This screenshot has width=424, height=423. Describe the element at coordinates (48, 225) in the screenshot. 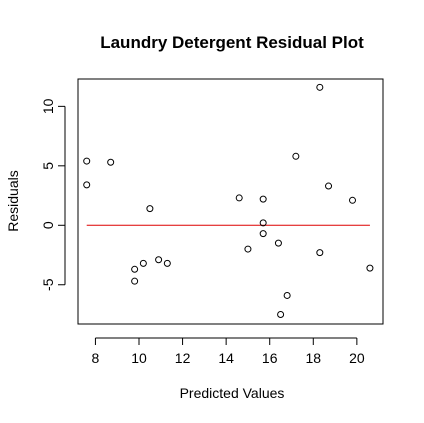

I see `y-tick-label: 0` at that location.